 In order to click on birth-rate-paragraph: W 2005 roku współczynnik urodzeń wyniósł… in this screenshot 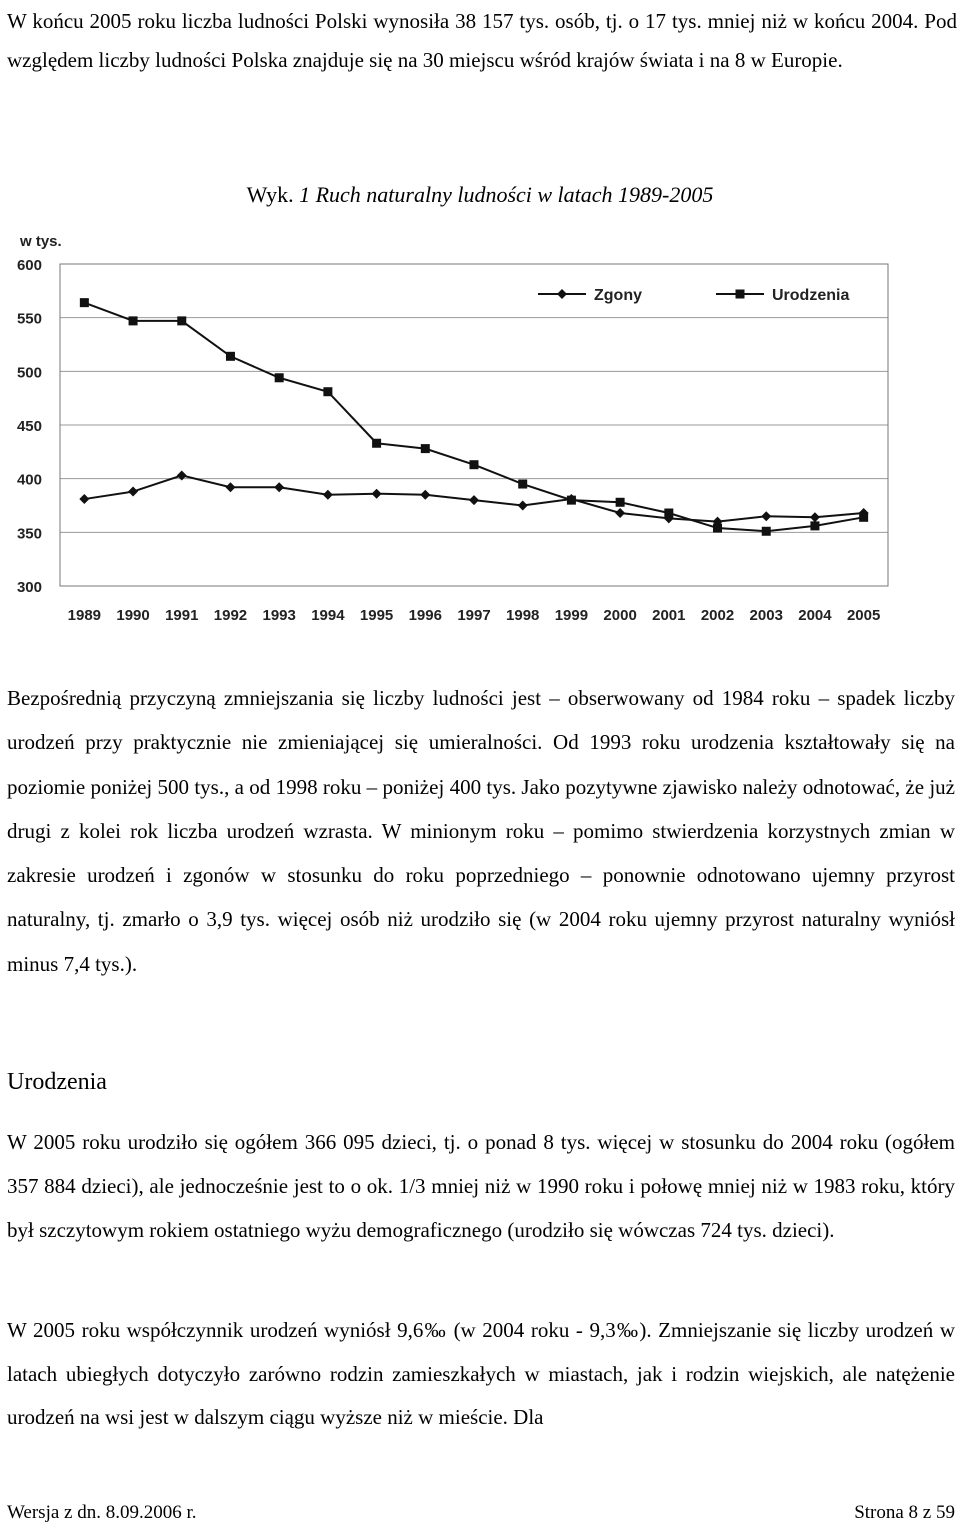, I will do `click(481, 1373)`.